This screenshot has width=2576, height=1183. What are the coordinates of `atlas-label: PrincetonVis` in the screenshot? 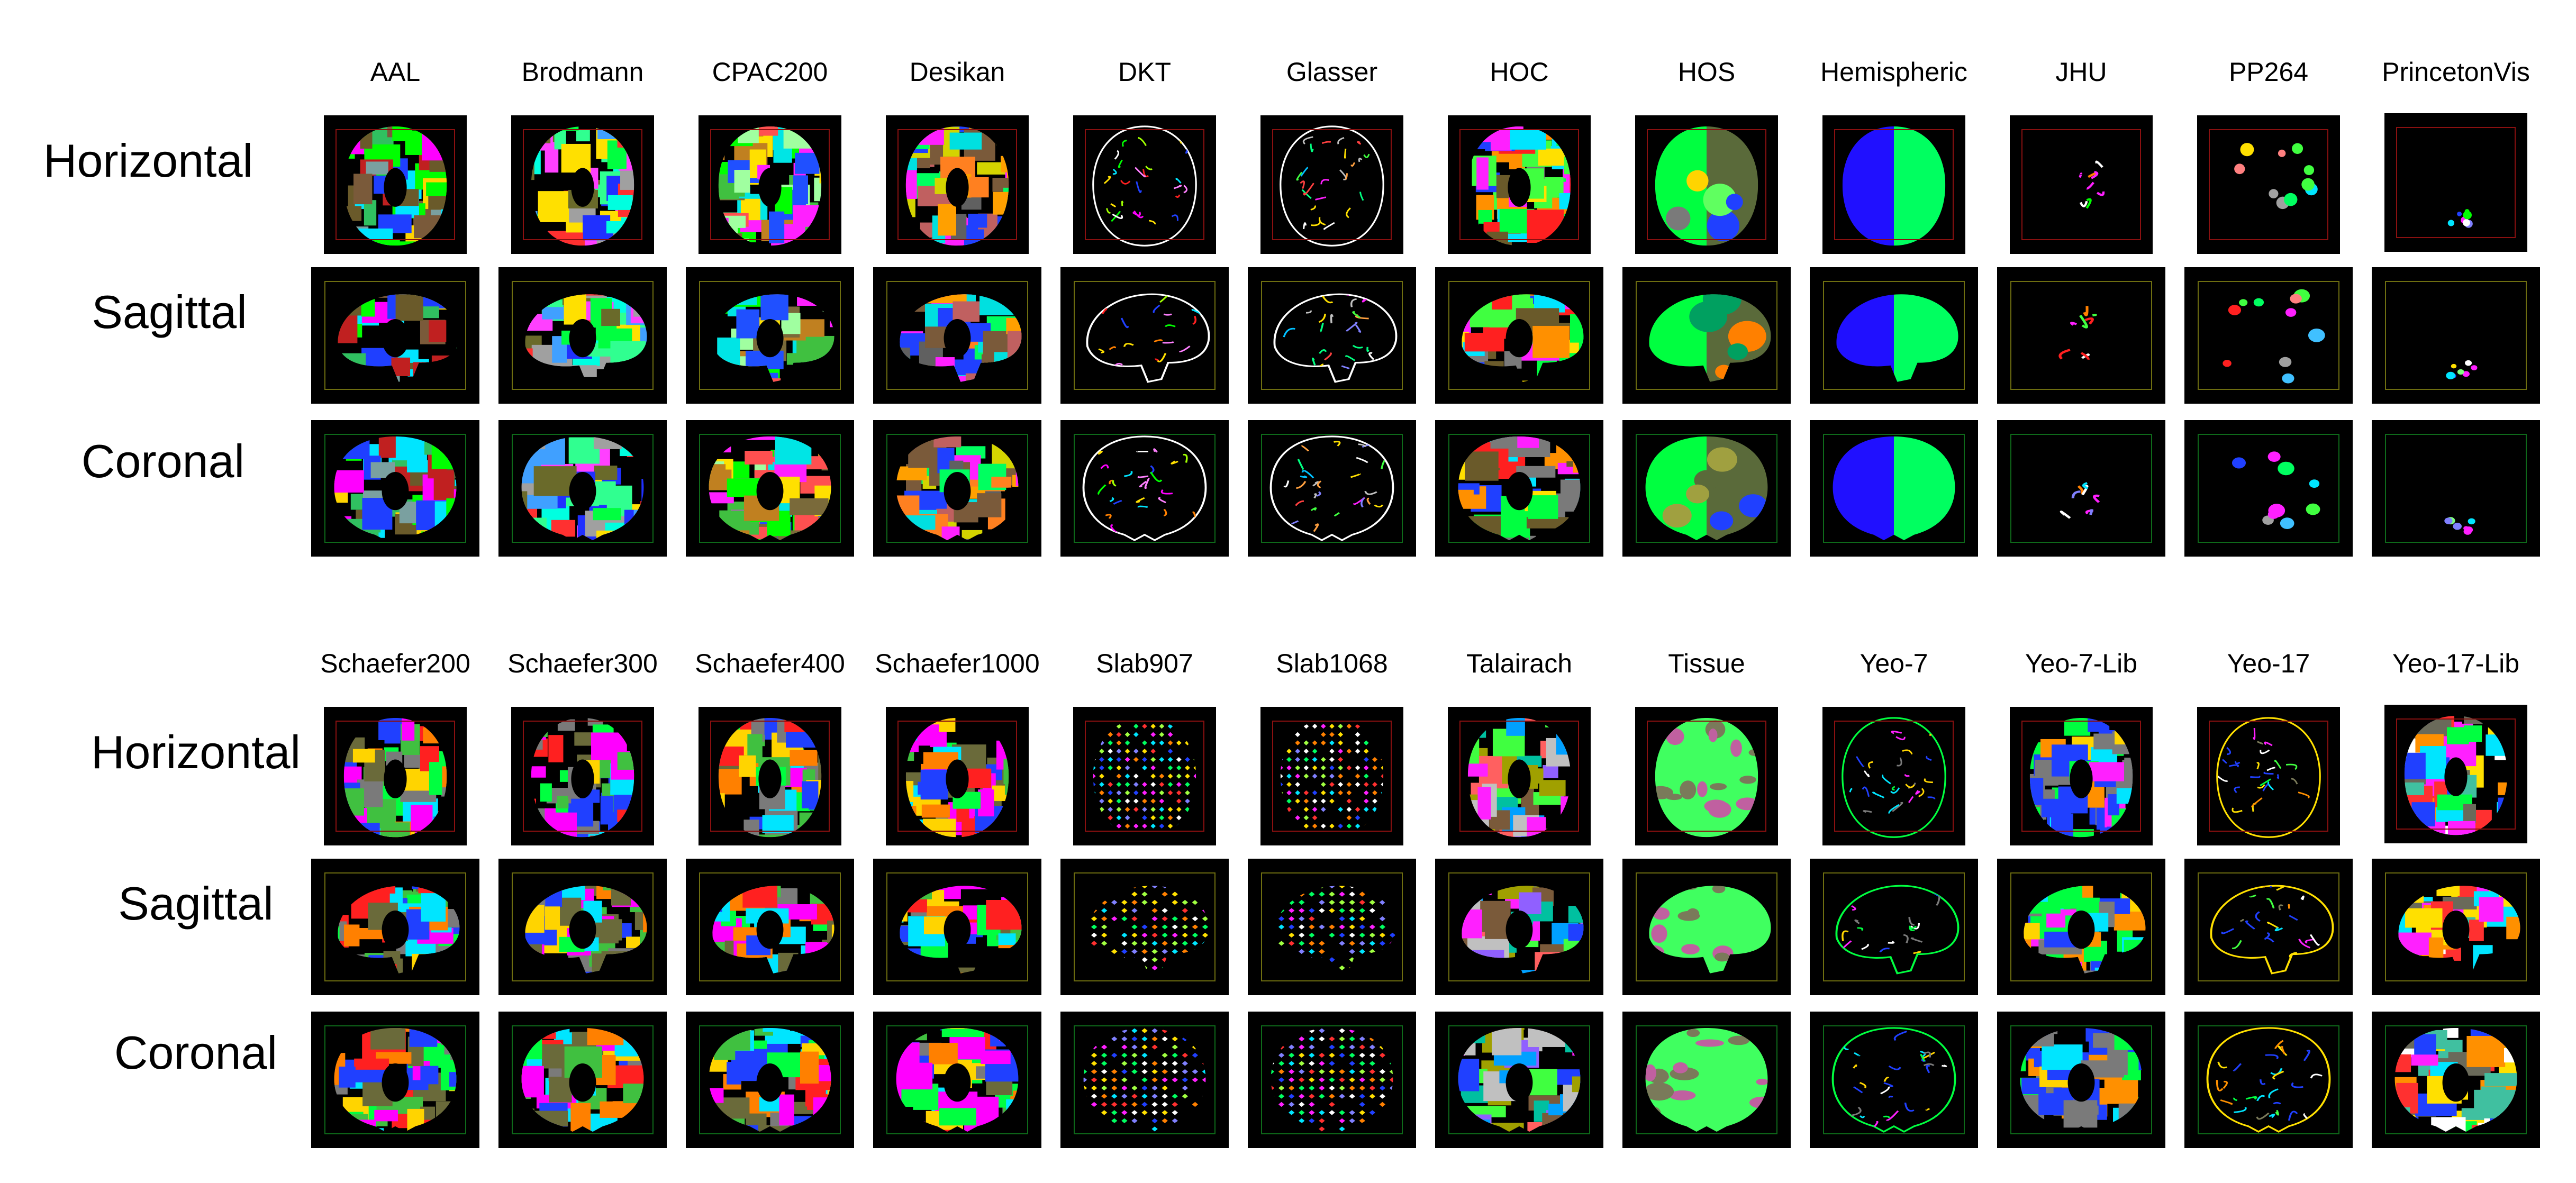 It's located at (2456, 72).